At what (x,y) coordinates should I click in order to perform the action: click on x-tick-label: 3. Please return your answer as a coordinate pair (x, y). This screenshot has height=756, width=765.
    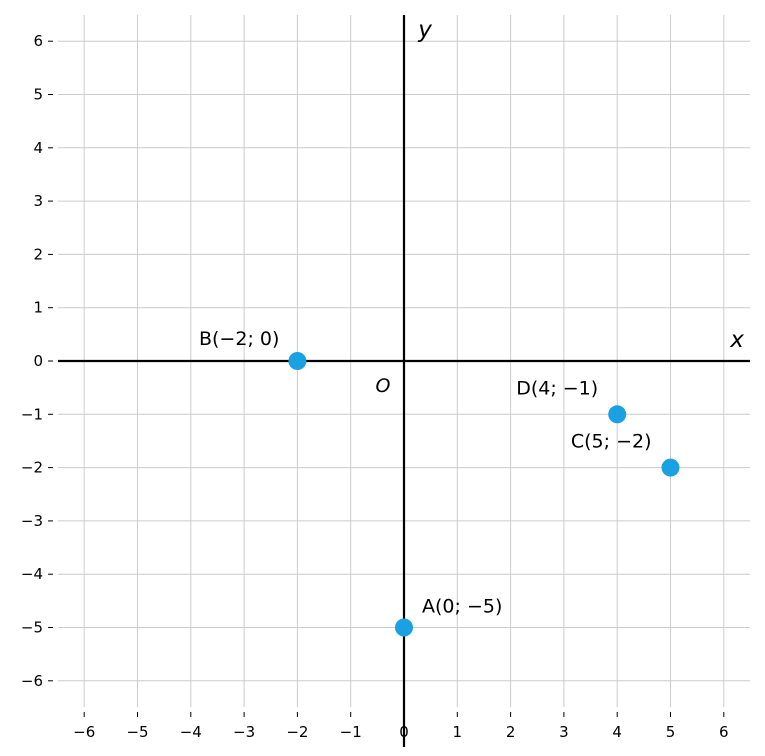
    Looking at the image, I should click on (564, 732).